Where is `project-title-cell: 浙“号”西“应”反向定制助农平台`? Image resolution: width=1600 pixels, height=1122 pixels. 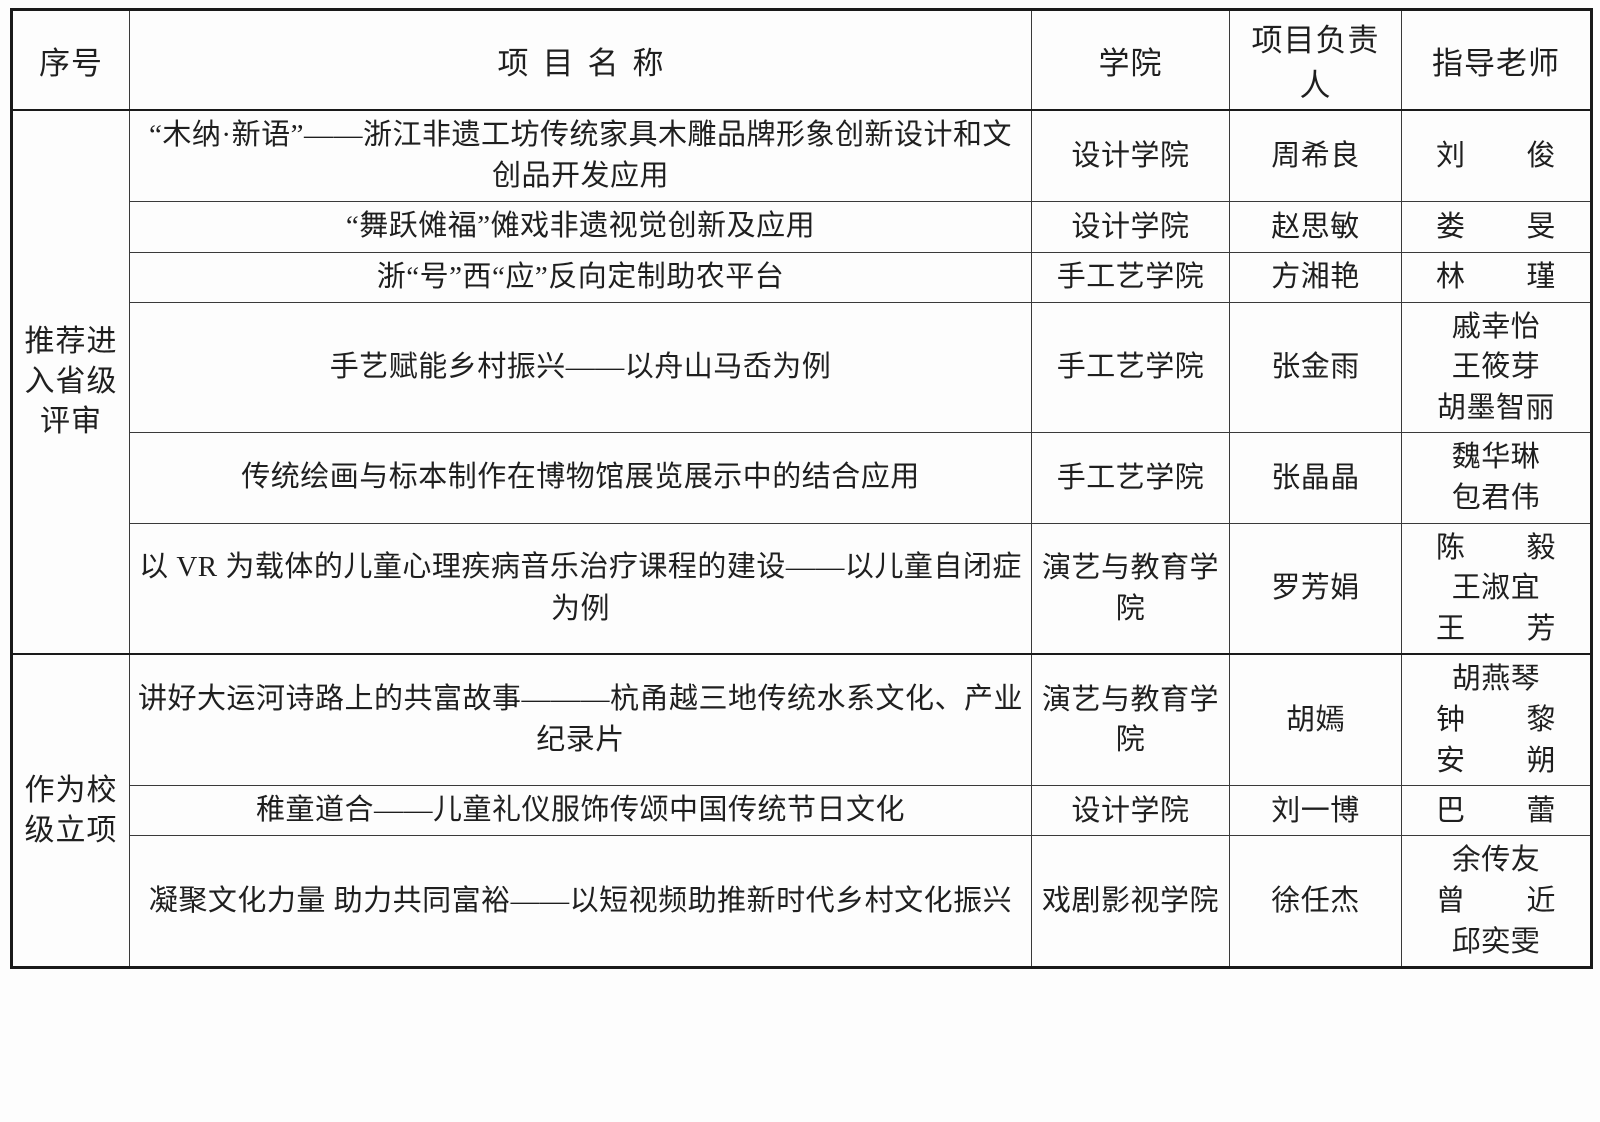
project-title-cell: 浙“号”西“应”反向定制助农平台 is located at coordinates (580, 277).